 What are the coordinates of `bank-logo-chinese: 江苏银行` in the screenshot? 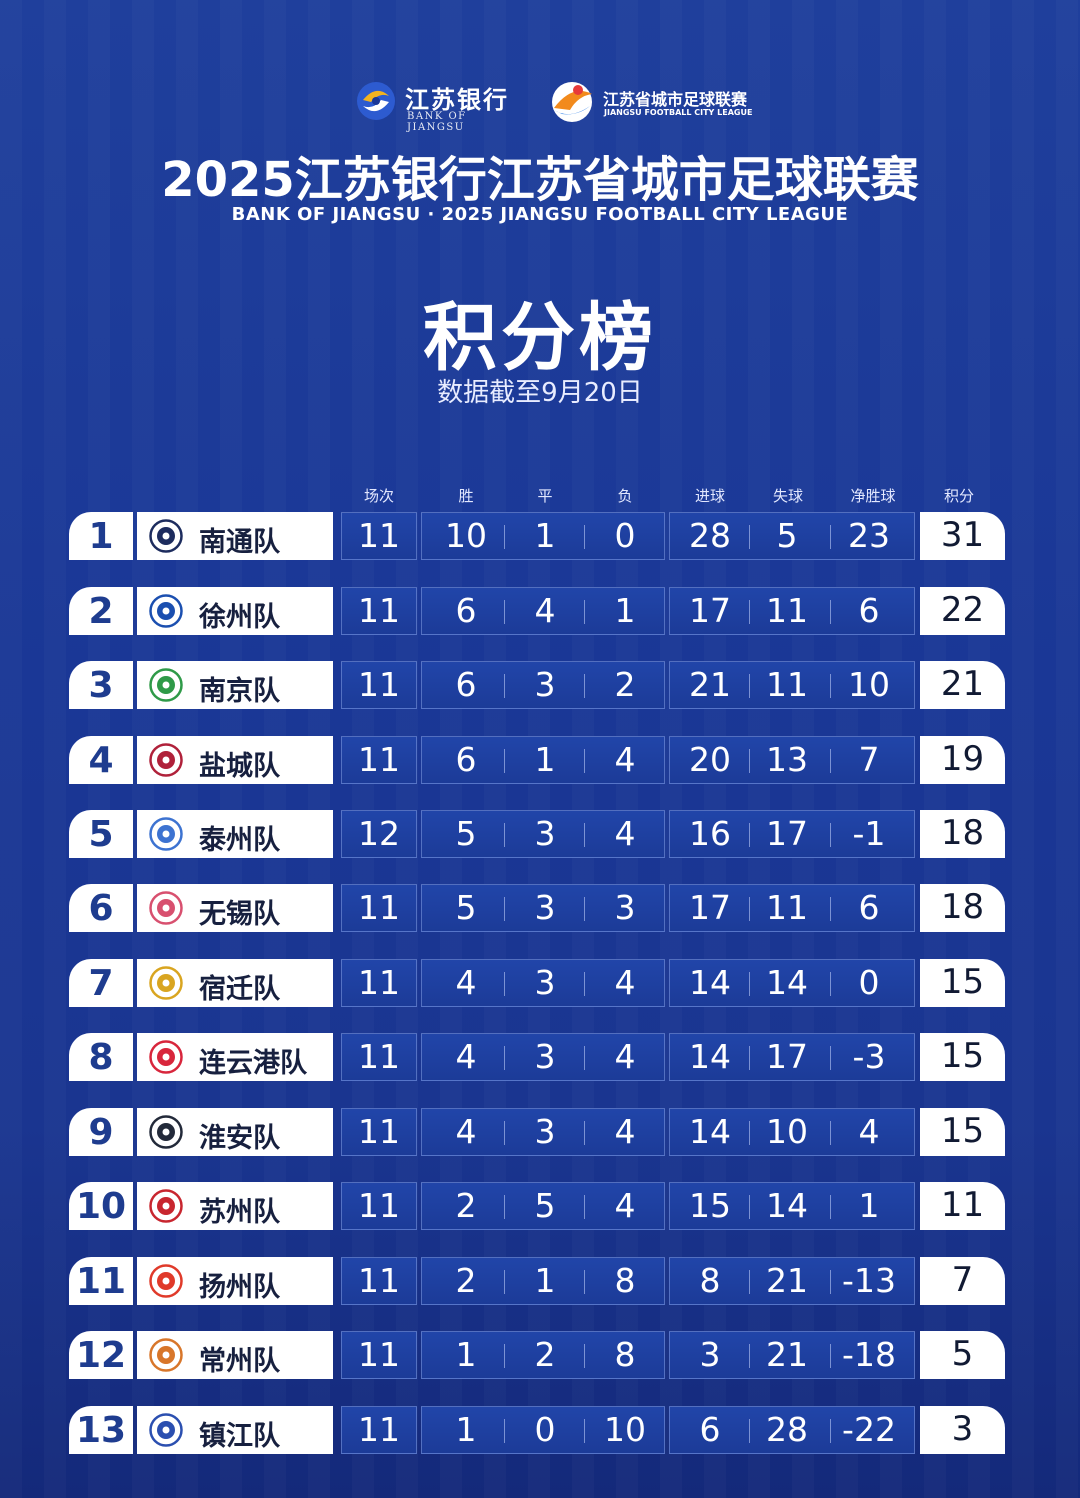 It's located at (457, 99).